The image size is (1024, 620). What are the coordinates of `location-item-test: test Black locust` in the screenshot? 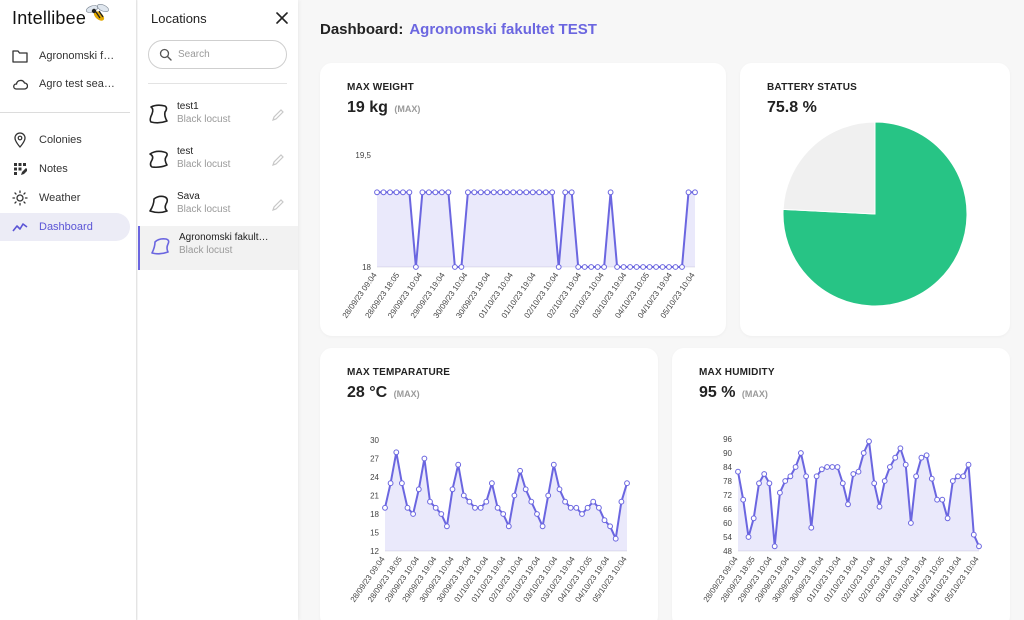 It's located at (218, 162).